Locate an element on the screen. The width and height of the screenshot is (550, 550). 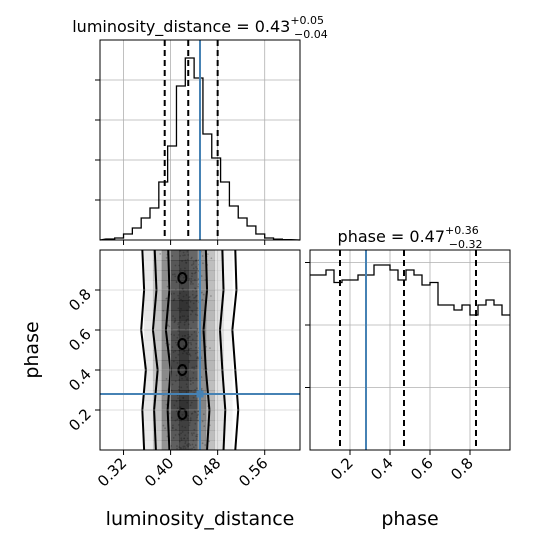
contour-1-right is located at coordinates (222, 350).